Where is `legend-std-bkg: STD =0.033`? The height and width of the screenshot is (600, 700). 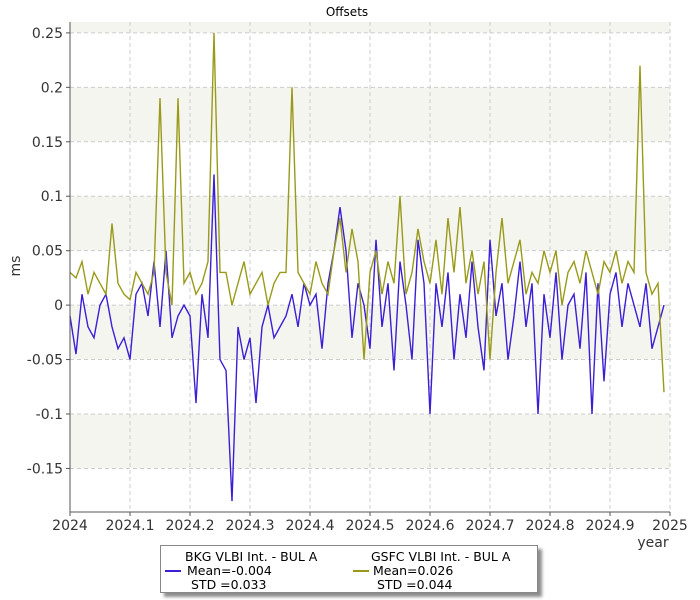 legend-std-bkg: STD =0.033 is located at coordinates (229, 584).